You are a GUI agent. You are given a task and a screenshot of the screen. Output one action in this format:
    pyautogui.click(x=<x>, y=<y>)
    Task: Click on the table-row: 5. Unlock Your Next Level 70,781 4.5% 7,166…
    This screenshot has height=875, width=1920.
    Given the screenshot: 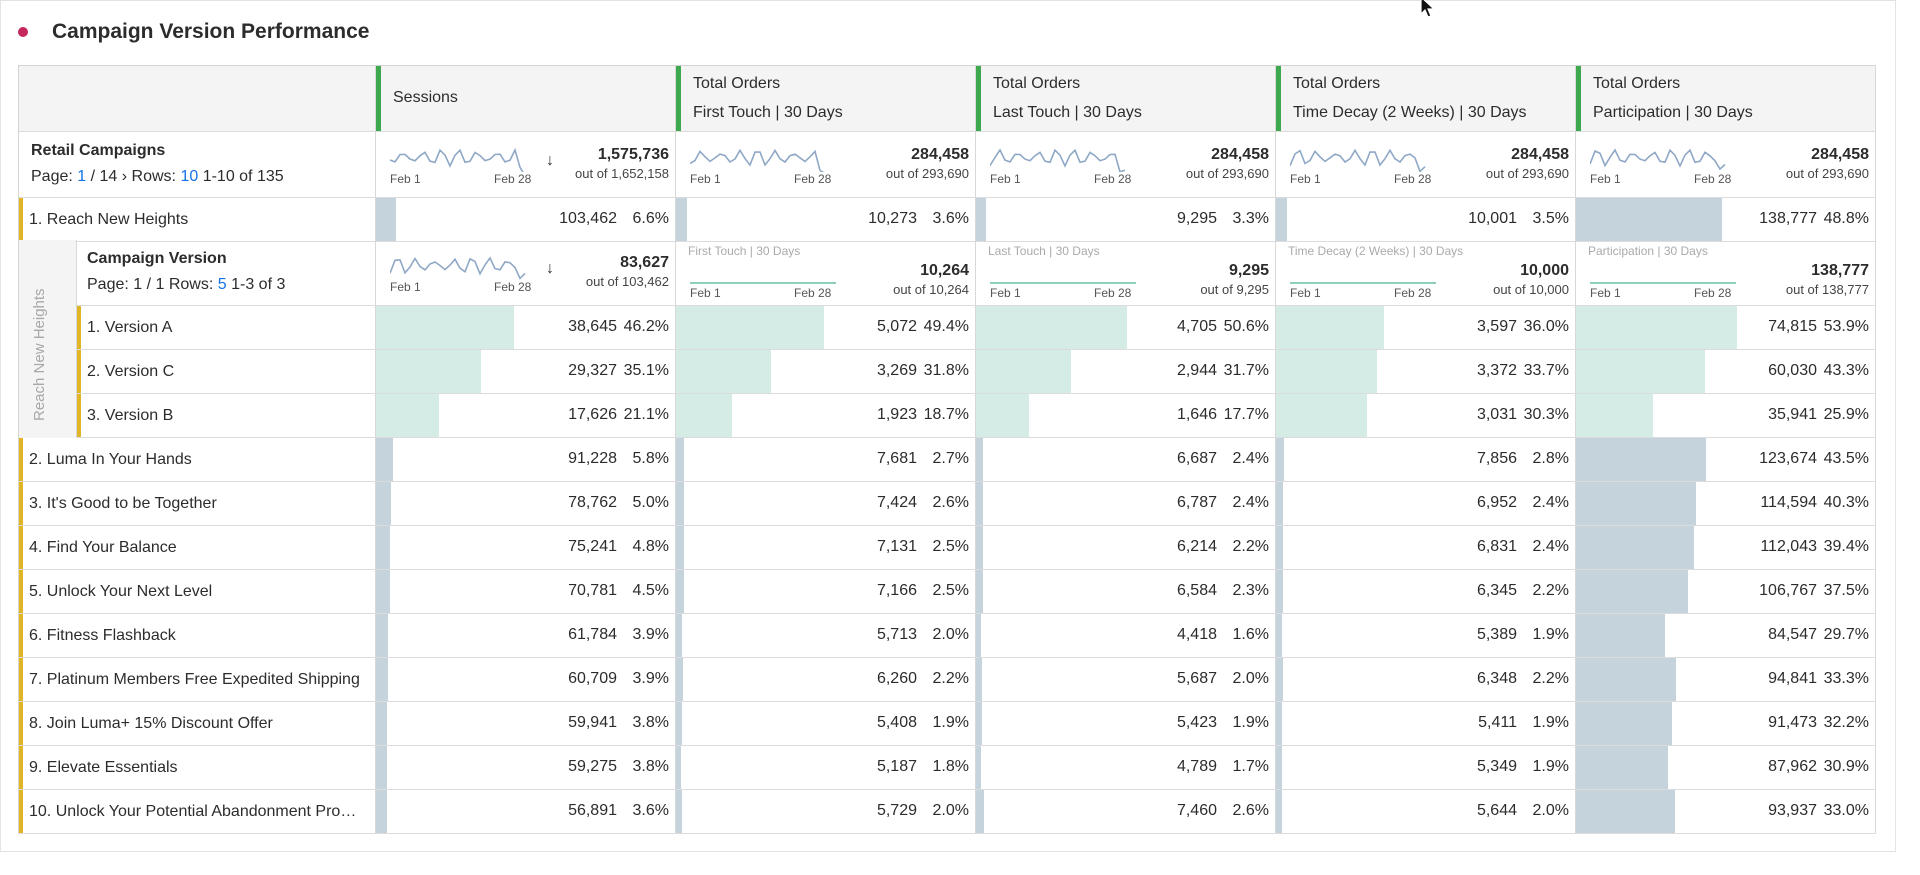 What is the action you would take?
    pyautogui.click(x=947, y=592)
    